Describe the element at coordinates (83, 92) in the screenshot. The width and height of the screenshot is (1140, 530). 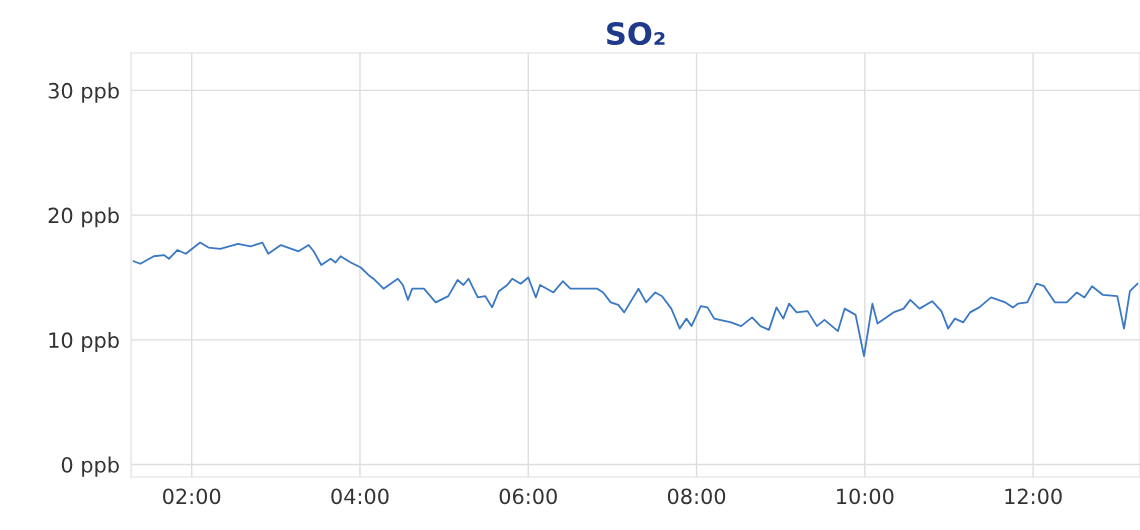
I see `y-tick-label: 30 ppb` at that location.